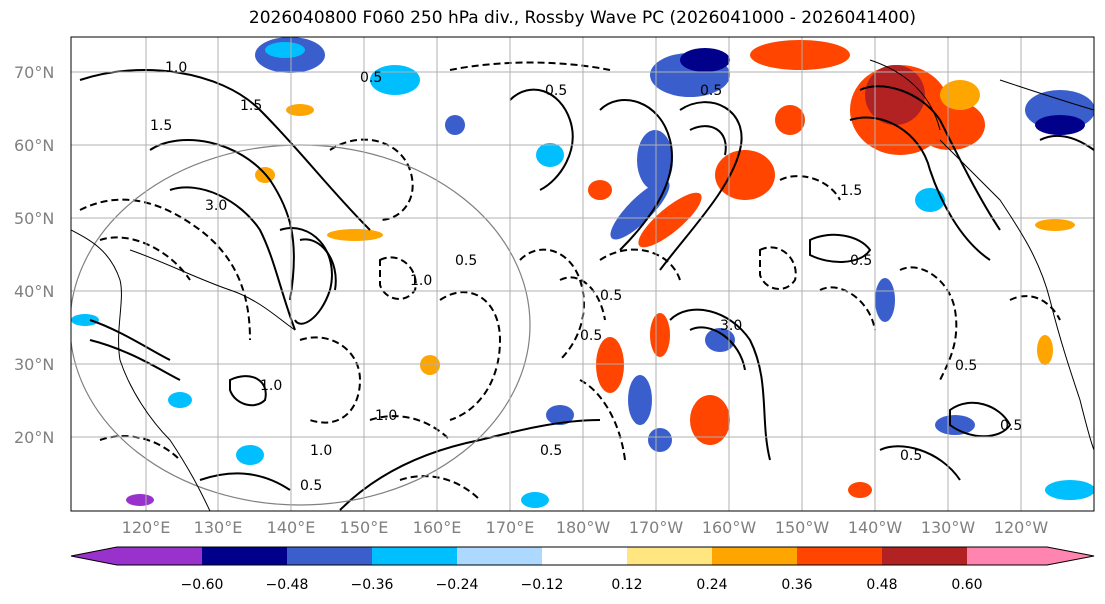 This screenshot has height=604, width=1105. I want to click on lat-label-40n: 40°N, so click(34, 291).